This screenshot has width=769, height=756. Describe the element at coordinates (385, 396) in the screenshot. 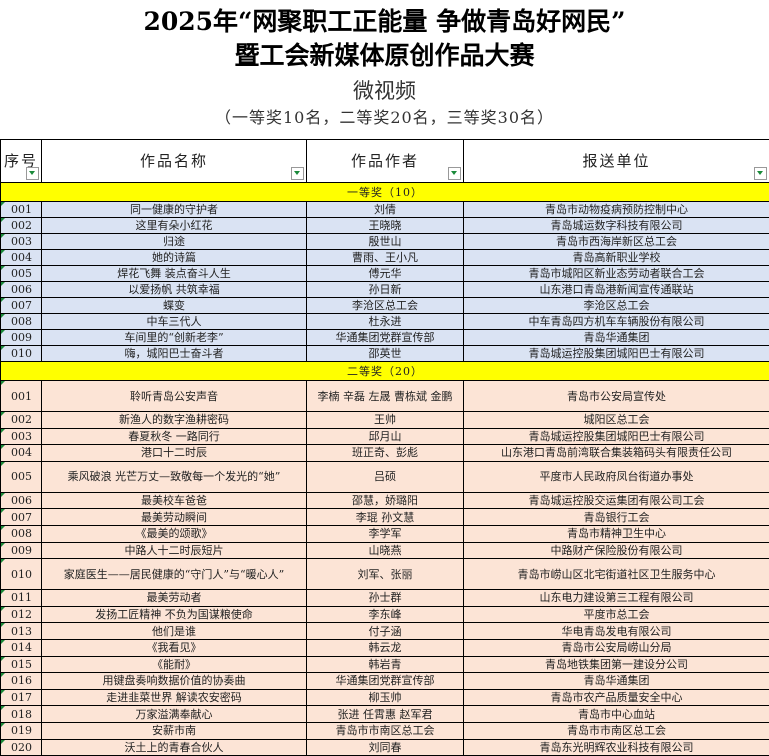

I see `cell-author: 李楠 辛磊 左晟 曹栋斌 金鹏` at that location.